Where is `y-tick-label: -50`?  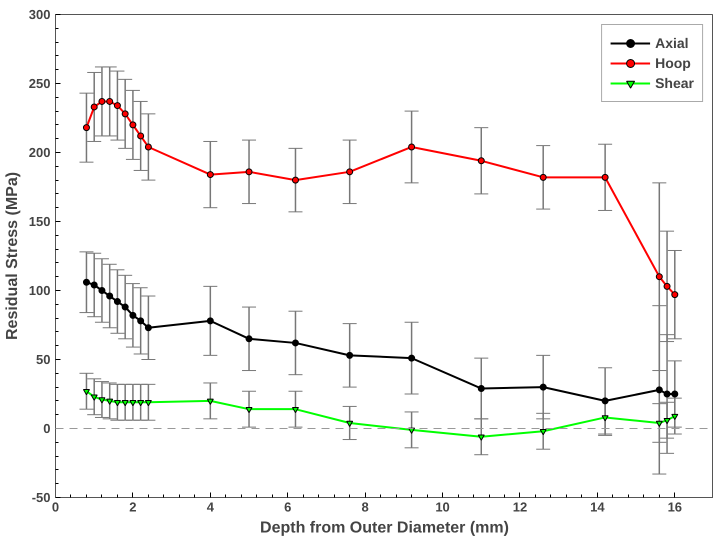
y-tick-label: -50 is located at coordinates (41, 497).